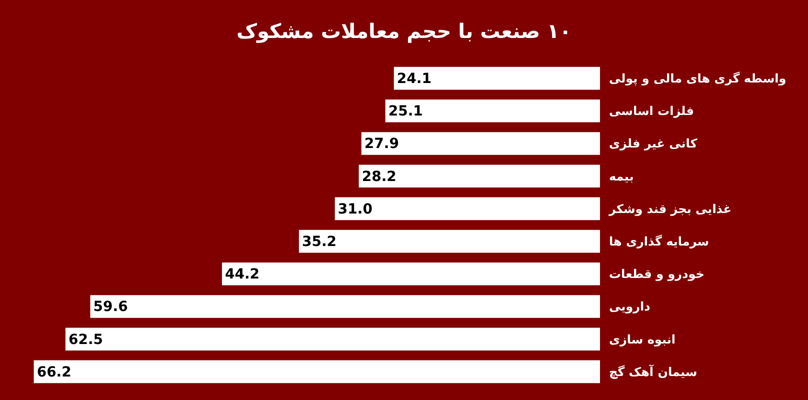 This screenshot has height=400, width=808. What do you see at coordinates (414, 78) in the screenshot?
I see `data-label: 24.1` at bounding box center [414, 78].